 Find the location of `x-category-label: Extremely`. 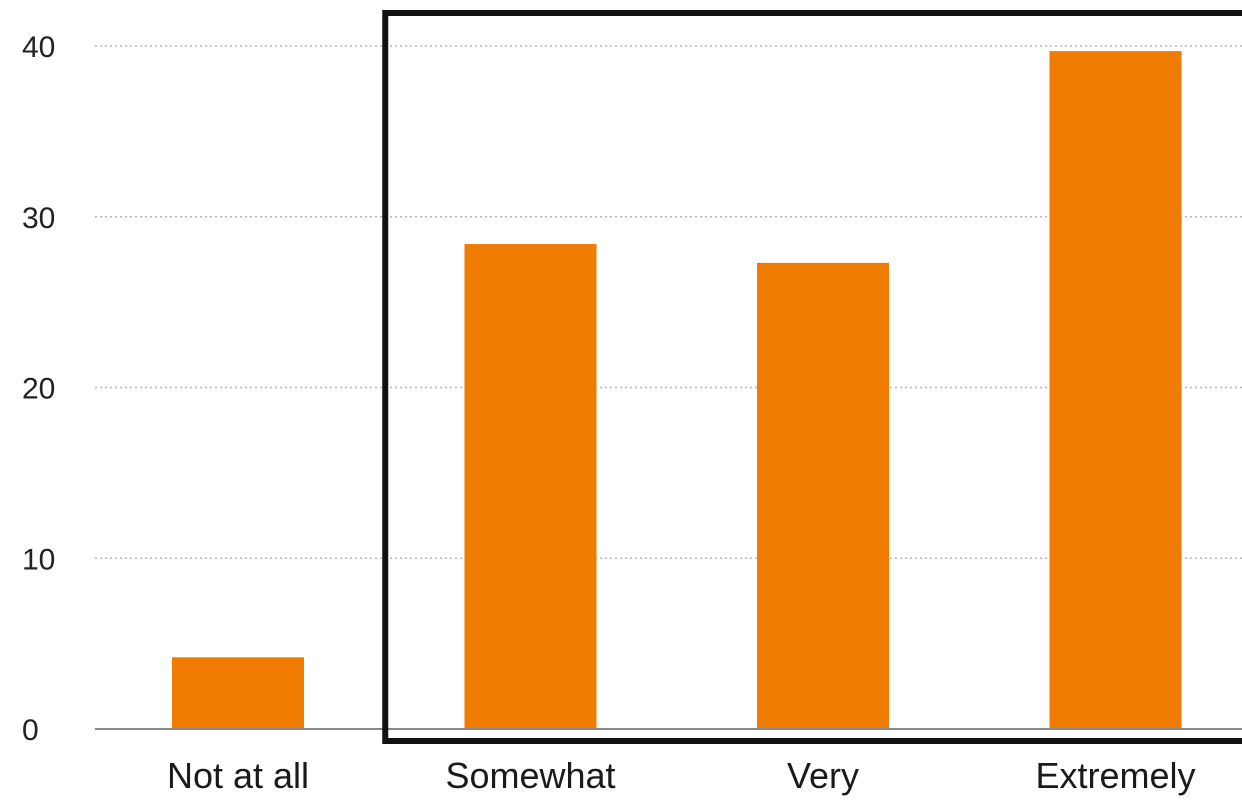

x-category-label: Extremely is located at coordinates (1115, 775).